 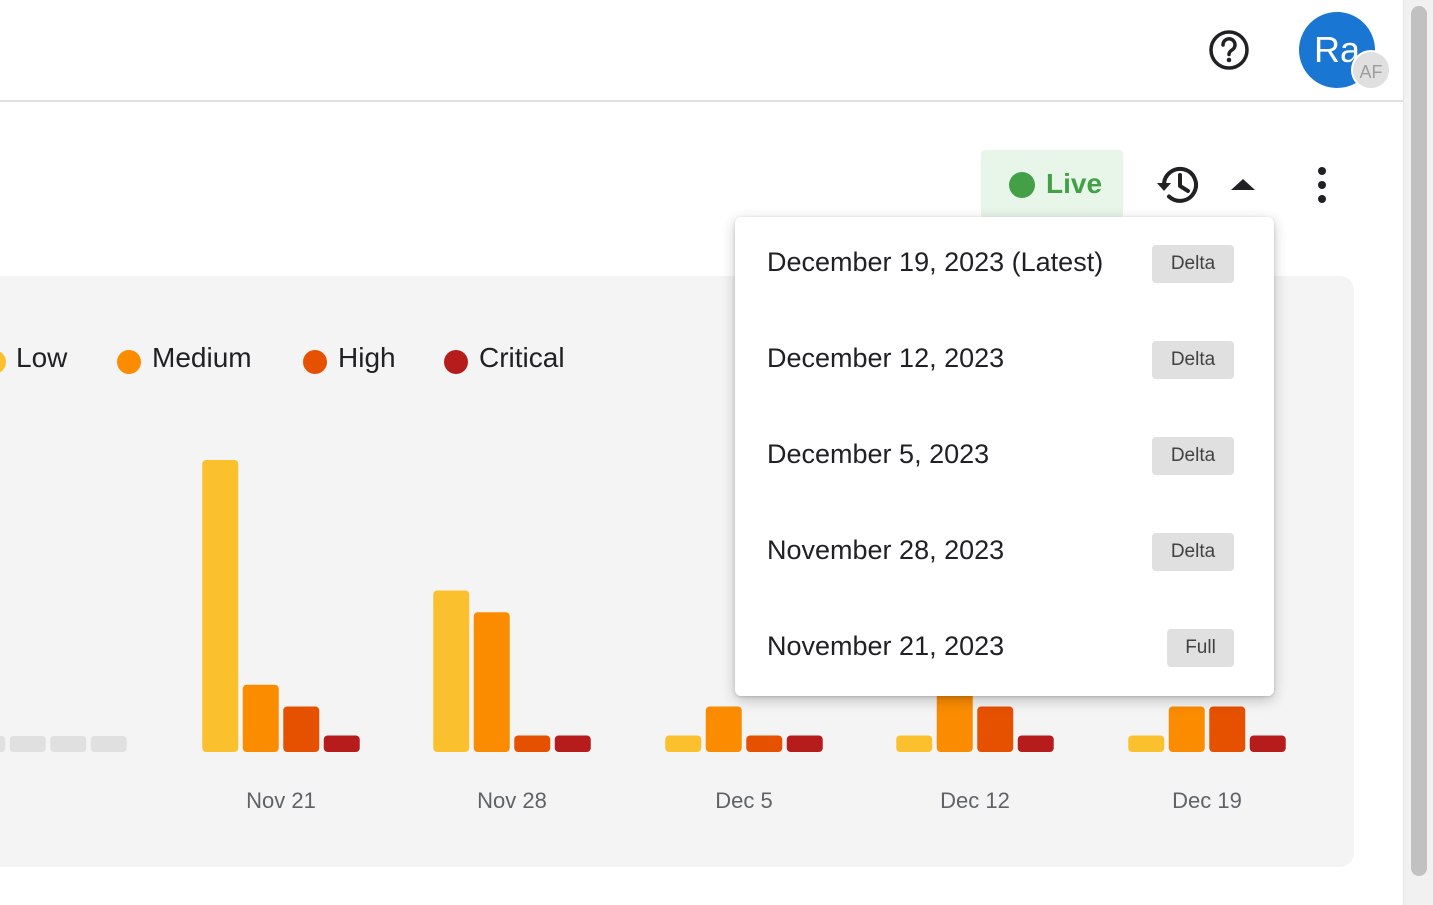 I want to click on version-item-dec-5: December 5, 2023 Delta, so click(x=1004, y=457).